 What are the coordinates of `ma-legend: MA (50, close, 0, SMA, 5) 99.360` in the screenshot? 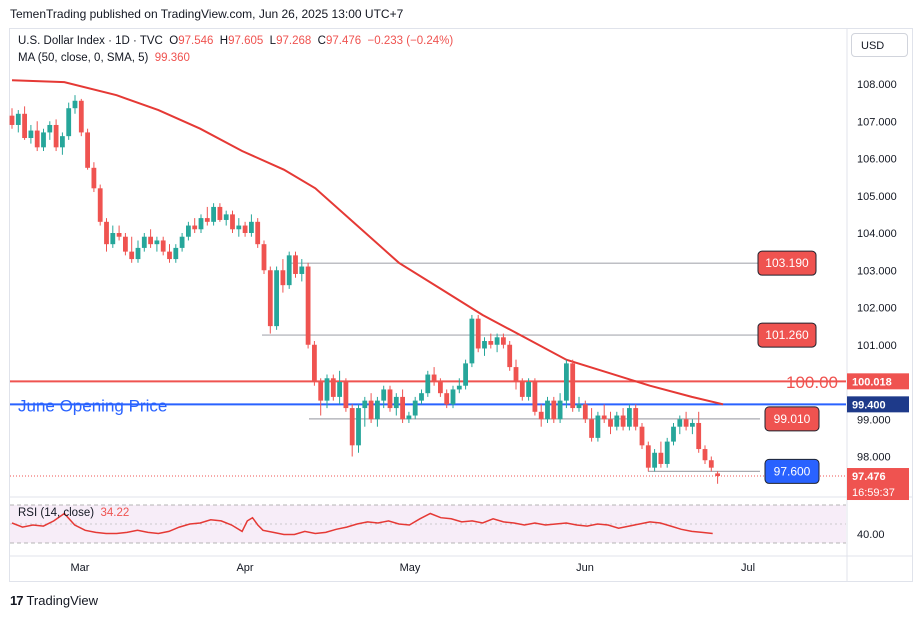 It's located at (104, 58).